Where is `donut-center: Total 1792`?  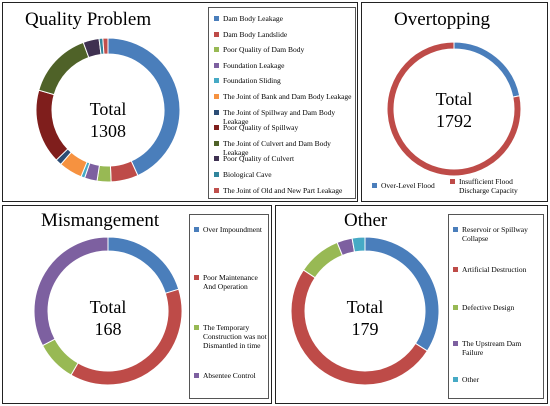 donut-center: Total 1792 is located at coordinates (454, 110).